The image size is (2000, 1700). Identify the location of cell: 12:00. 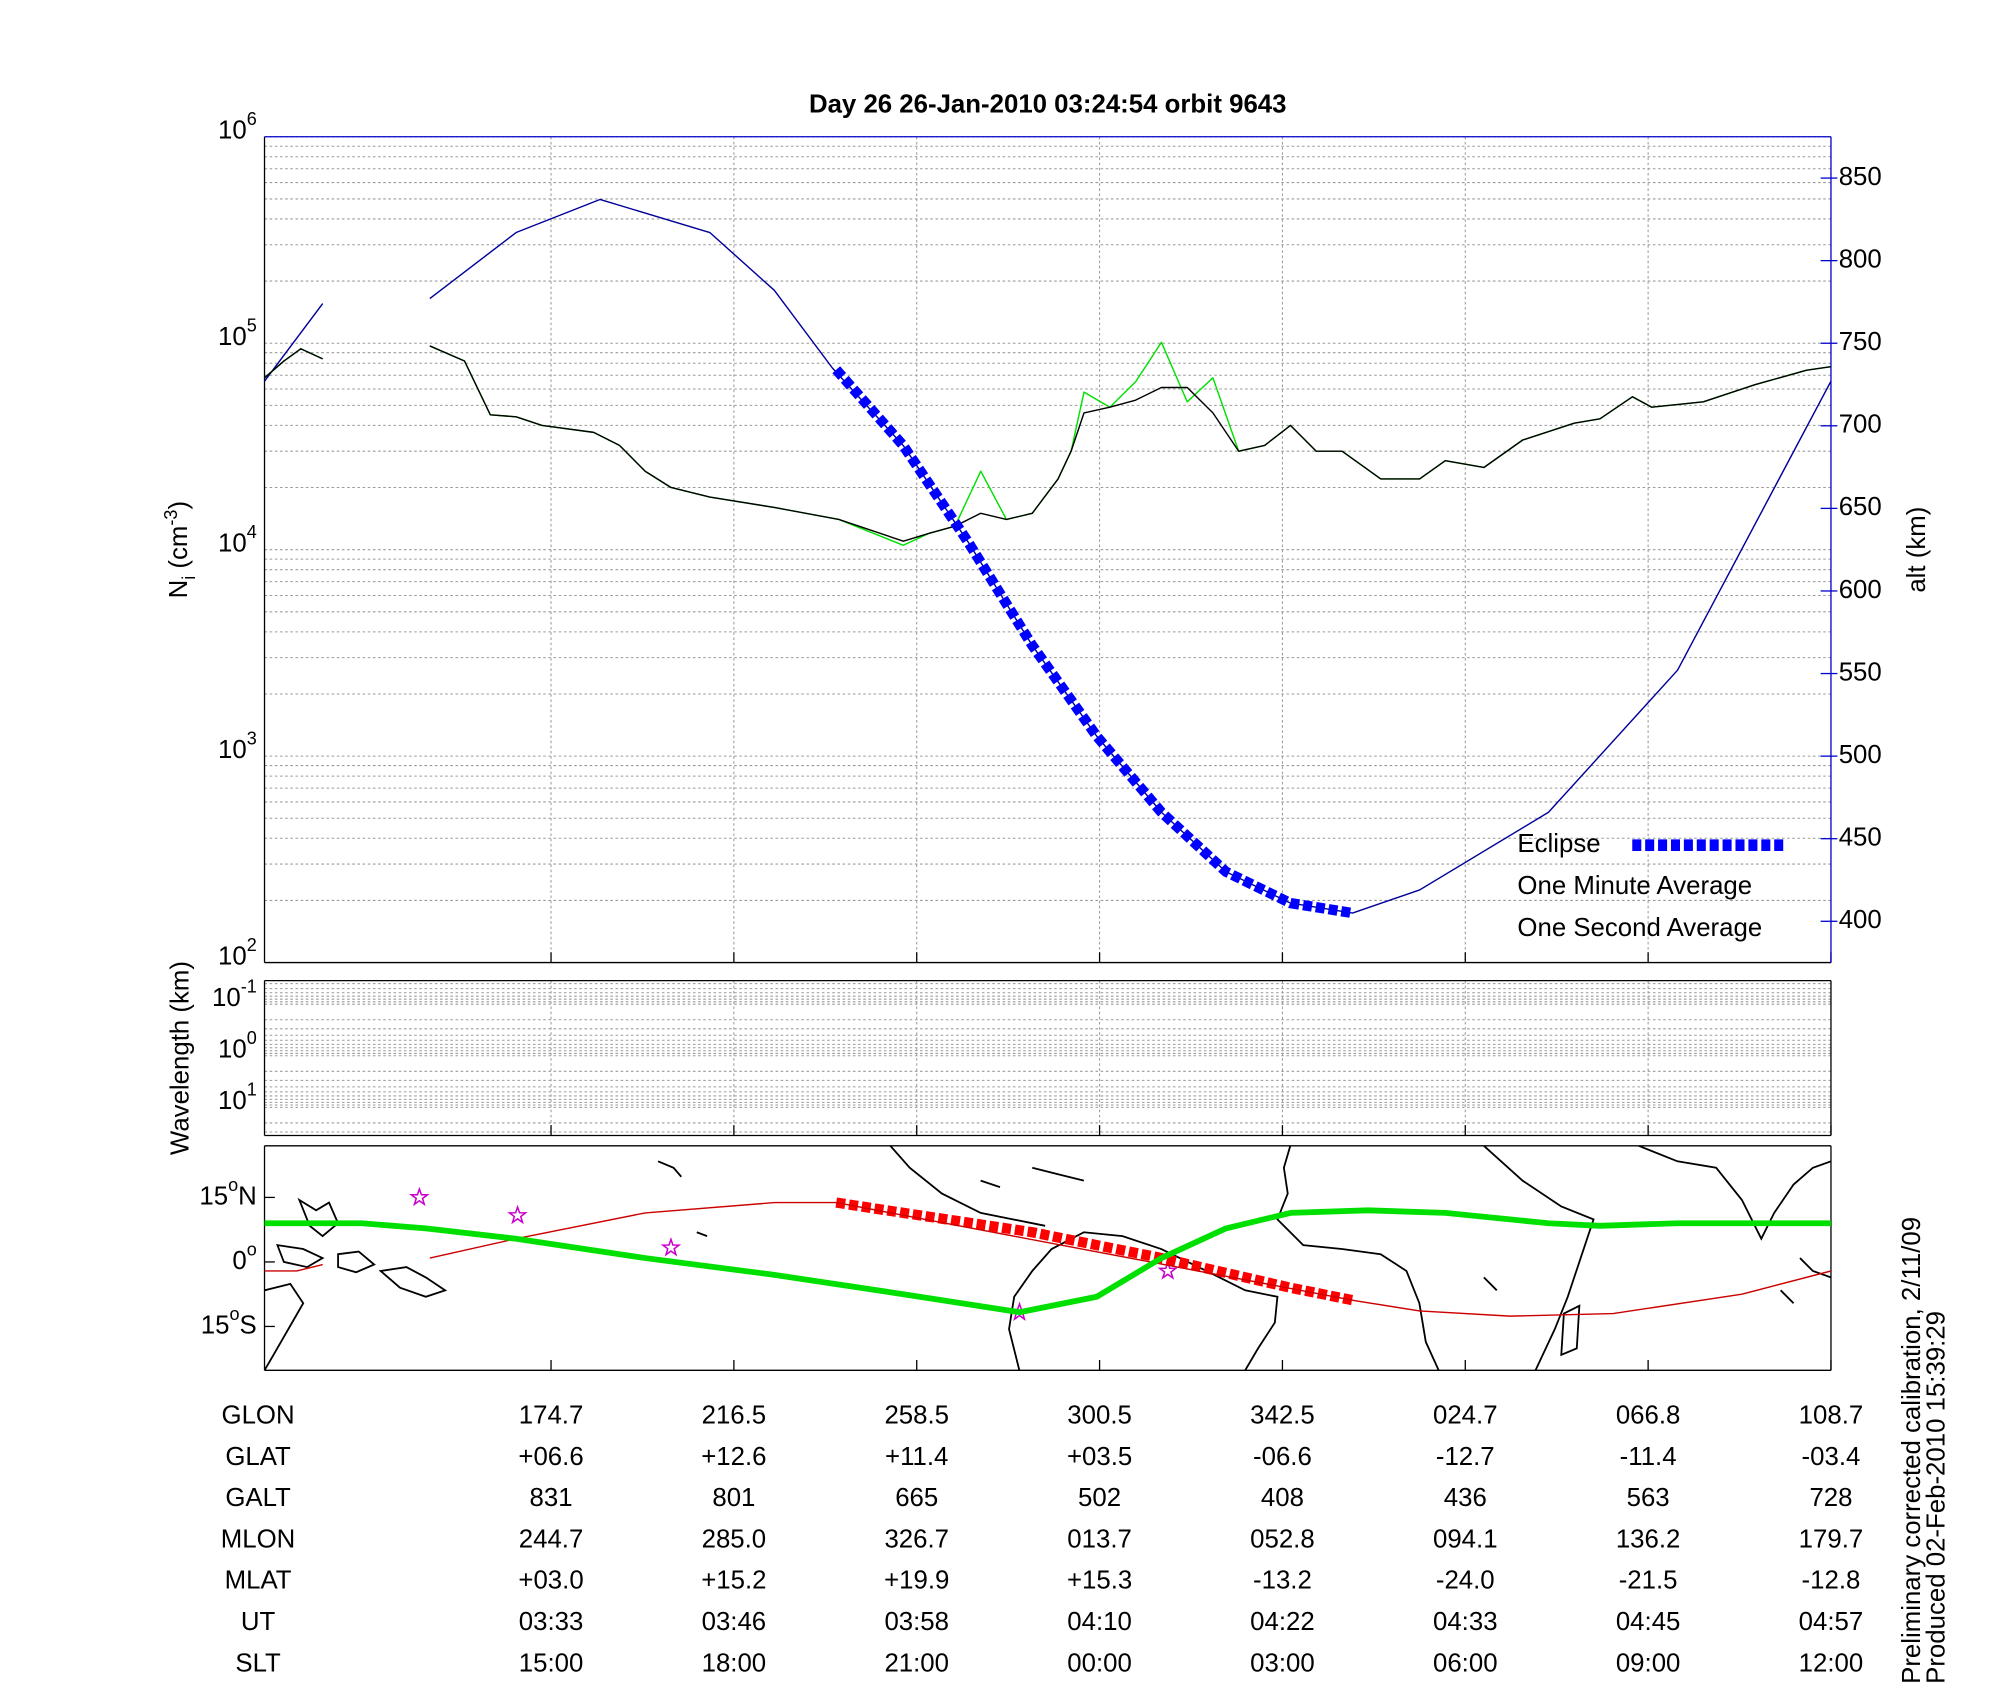
(1831, 1663).